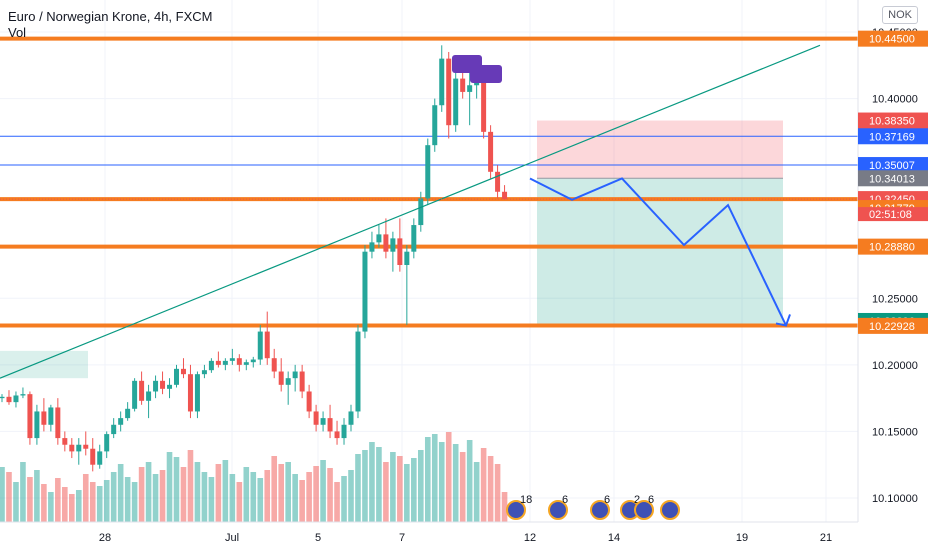 The height and width of the screenshot is (550, 932). I want to click on chart-title: Euro / Norwegian Krone, 4h, FXCM, so click(110, 16).